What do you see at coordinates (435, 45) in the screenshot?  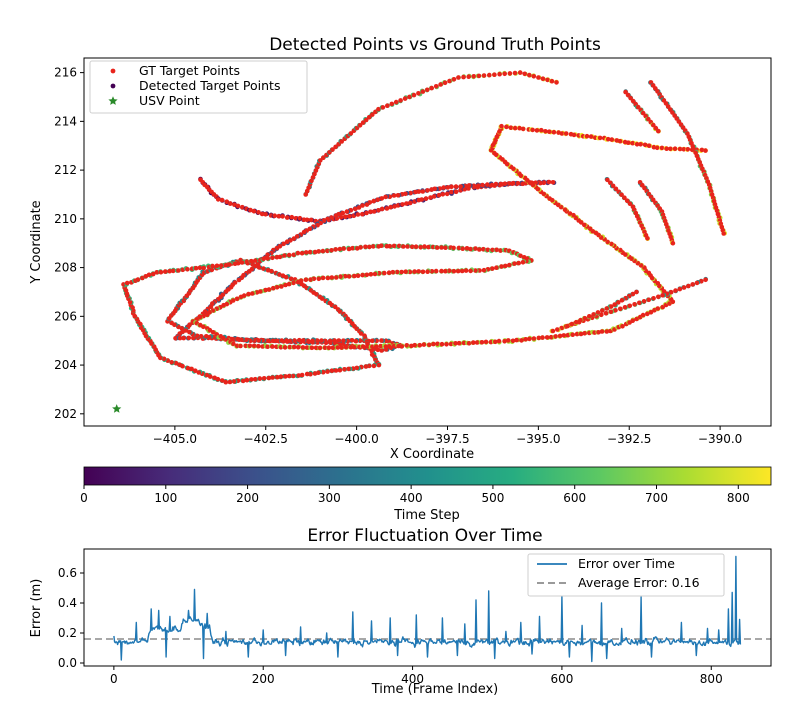 I see `scatter-title: Detected Points vs Ground Truth Points` at bounding box center [435, 45].